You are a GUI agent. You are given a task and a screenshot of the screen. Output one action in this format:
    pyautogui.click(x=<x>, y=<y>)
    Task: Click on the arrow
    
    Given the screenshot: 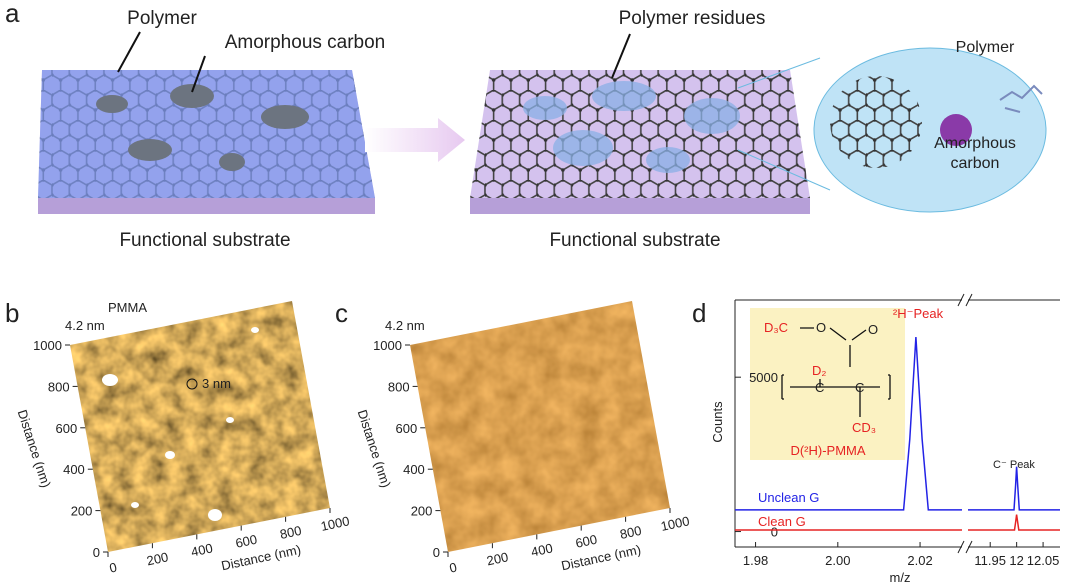 What is the action you would take?
    pyautogui.click(x=415, y=140)
    